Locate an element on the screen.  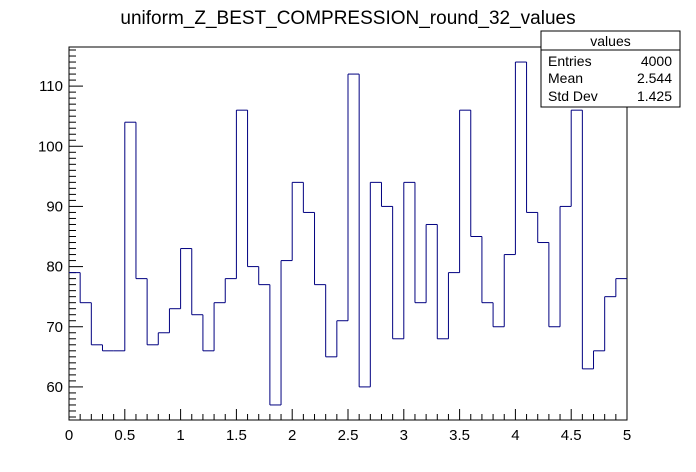
y-tick-label: 80 is located at coordinates (54, 267).